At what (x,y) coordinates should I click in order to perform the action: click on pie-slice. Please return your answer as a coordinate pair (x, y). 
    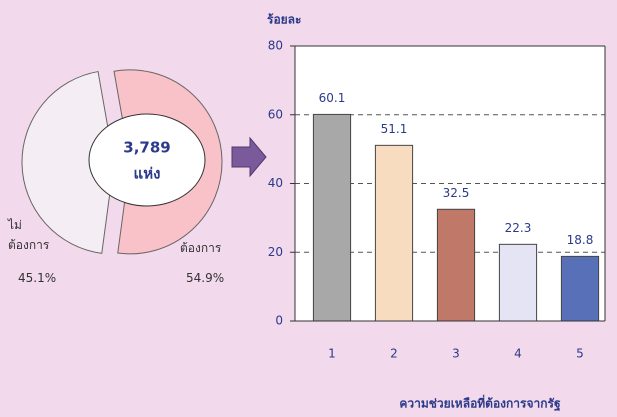
    Looking at the image, I should click on (68, 162).